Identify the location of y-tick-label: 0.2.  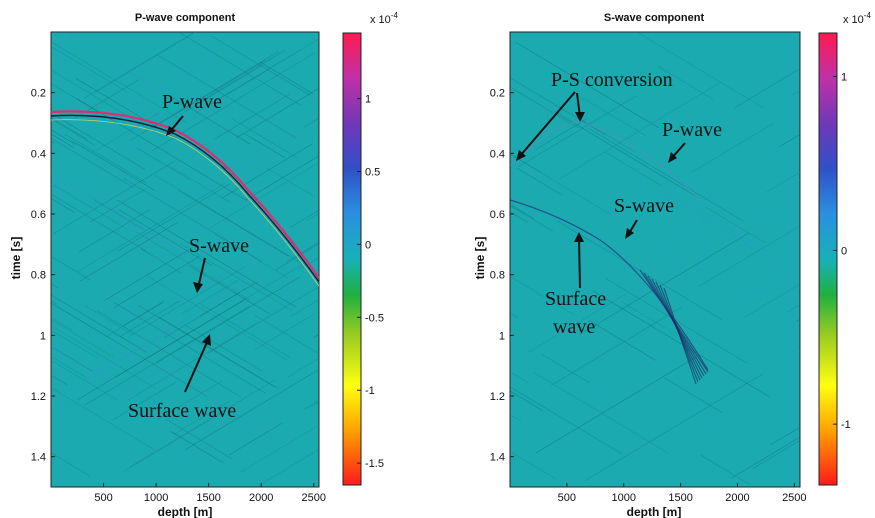
(497, 94).